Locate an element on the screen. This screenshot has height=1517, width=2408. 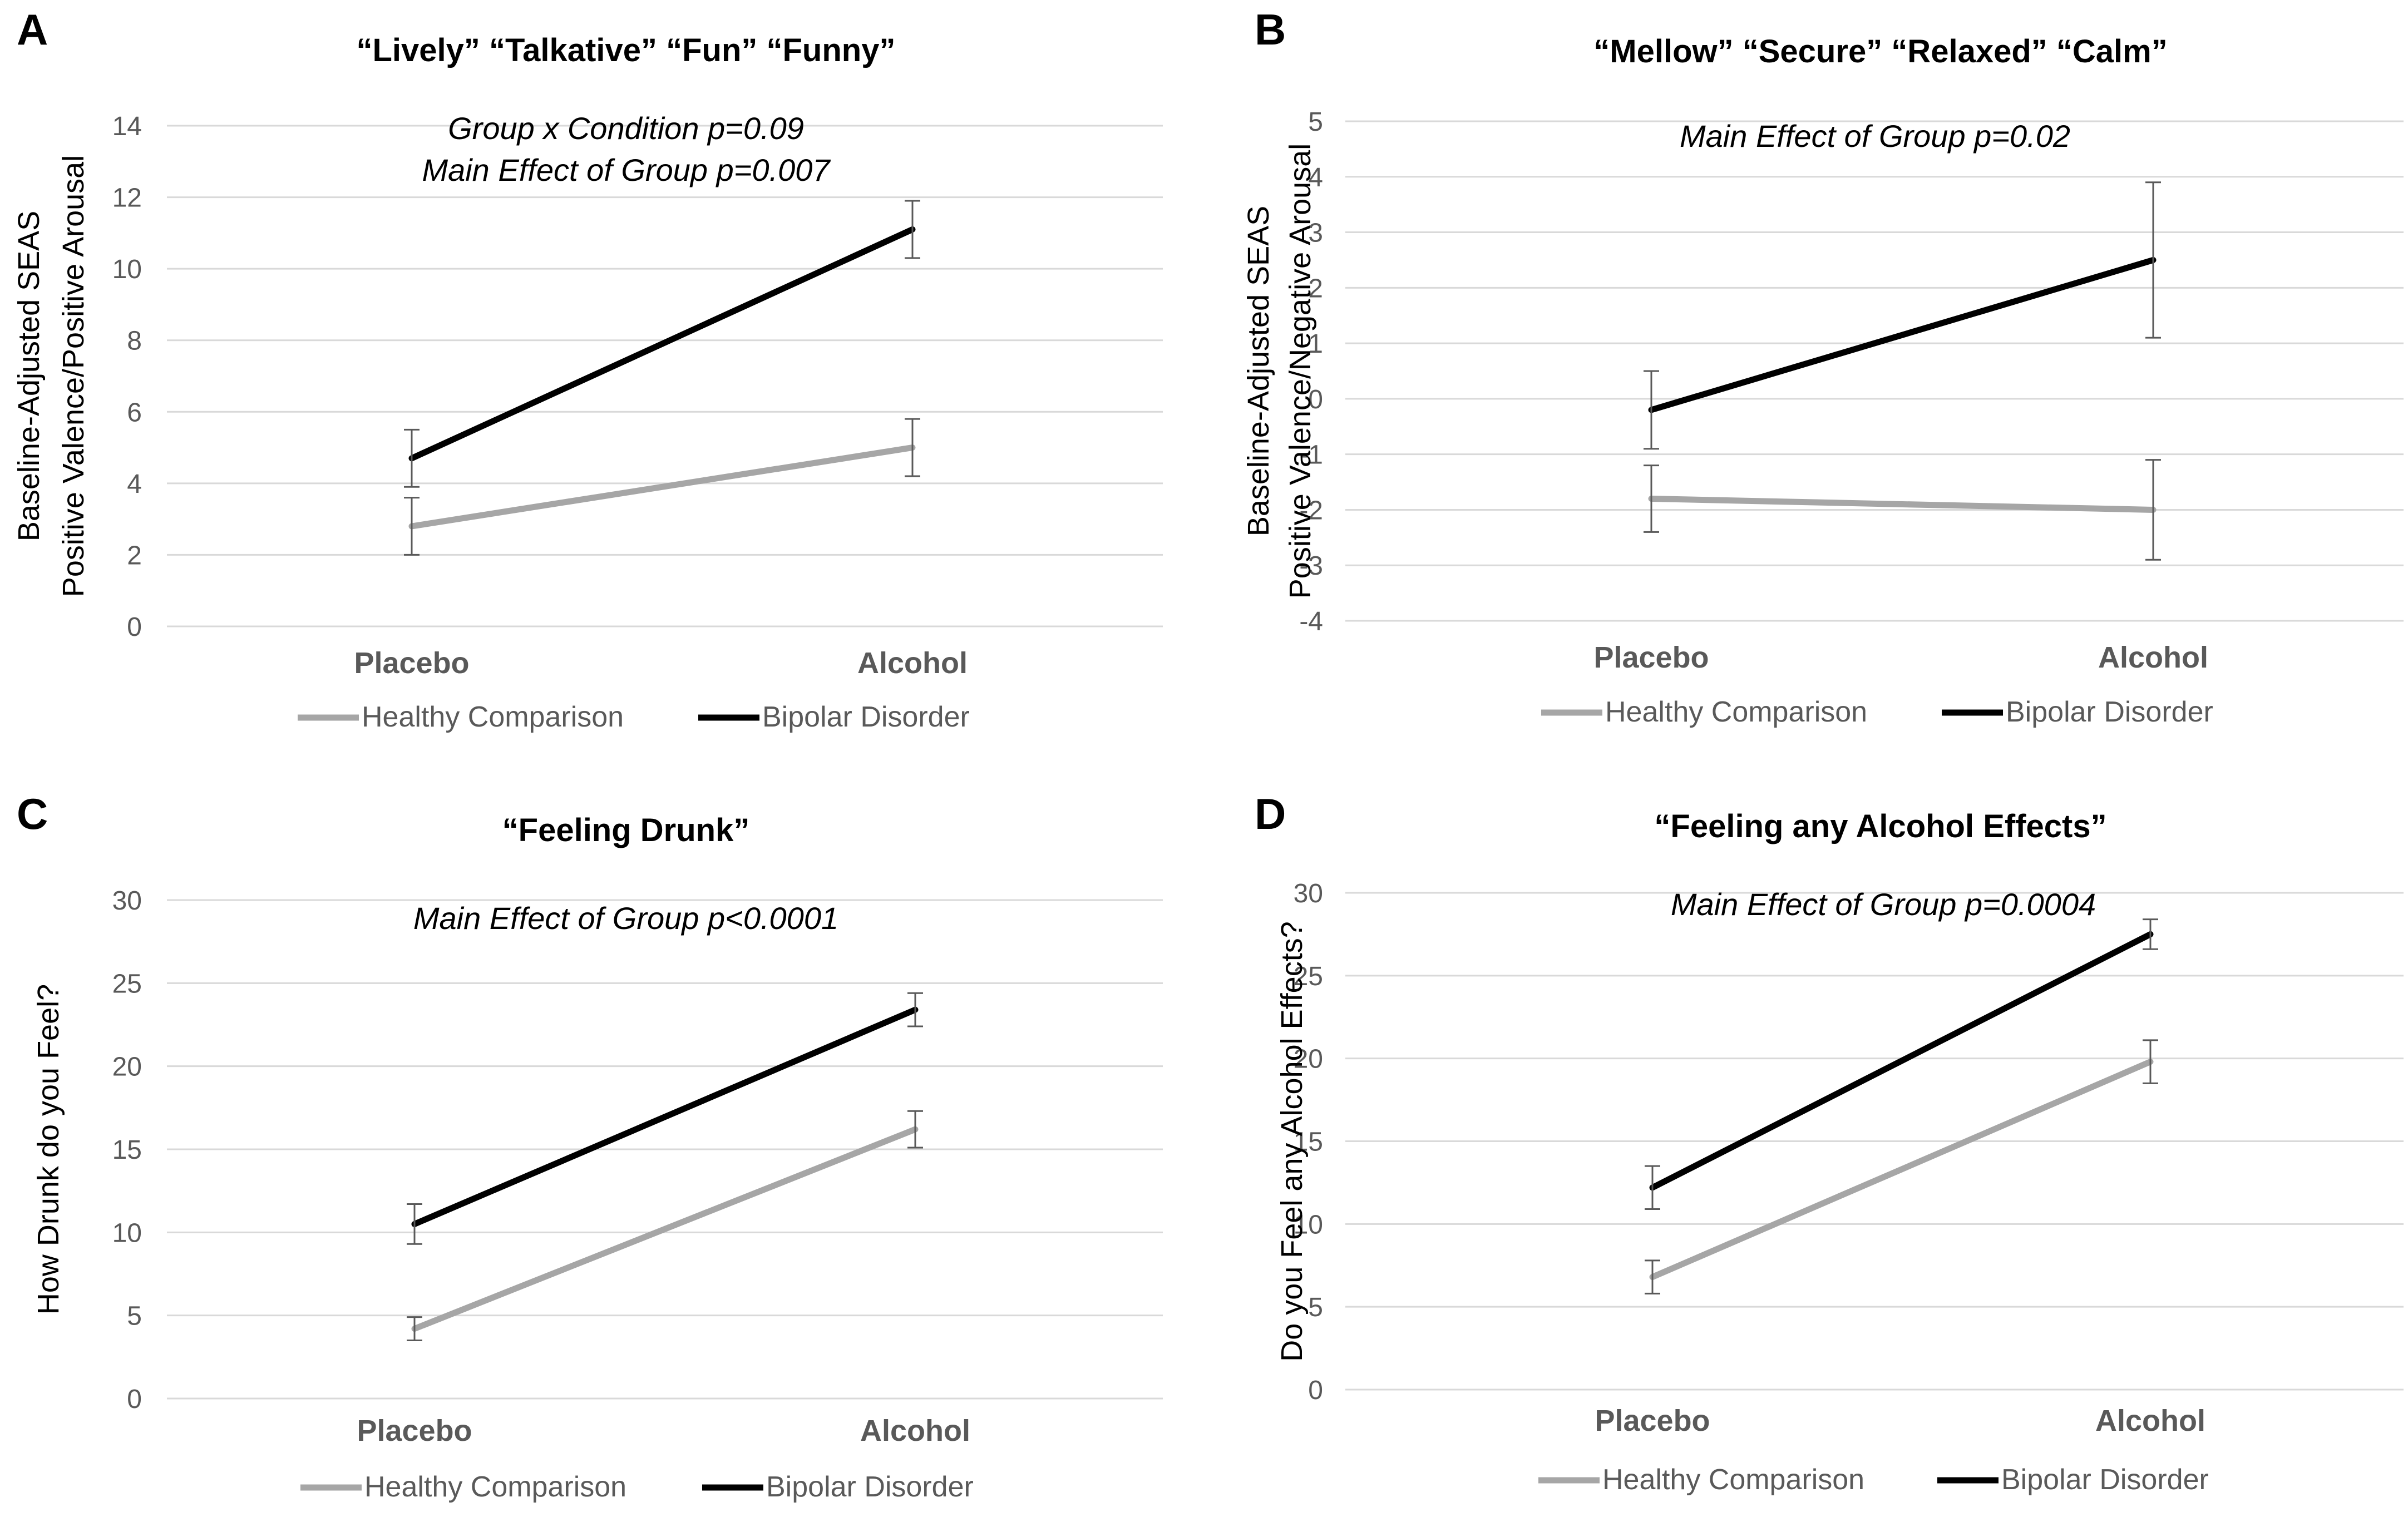
stat-annotation: Main Effect of Group p=0.02 is located at coordinates (1875, 136).